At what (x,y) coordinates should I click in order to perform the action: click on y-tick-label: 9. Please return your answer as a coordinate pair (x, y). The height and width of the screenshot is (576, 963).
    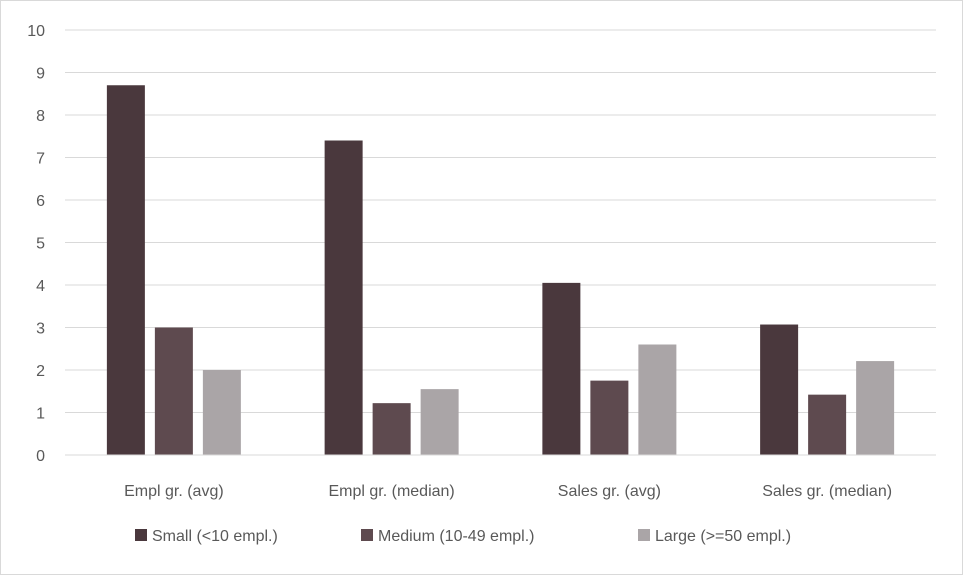
    Looking at the image, I should click on (40, 74).